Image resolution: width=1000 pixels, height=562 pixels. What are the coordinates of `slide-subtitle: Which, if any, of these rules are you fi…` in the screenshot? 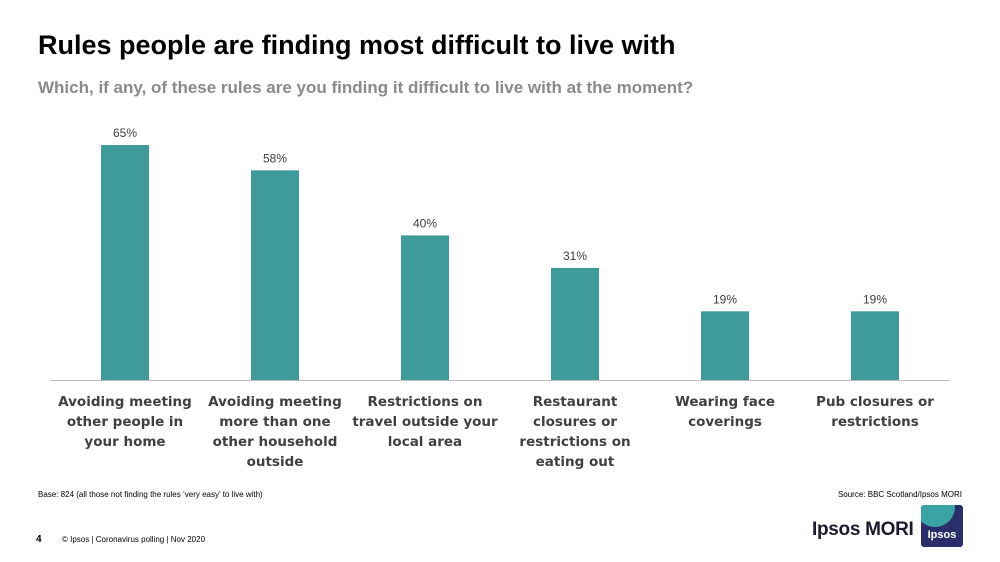 It's located at (366, 87).